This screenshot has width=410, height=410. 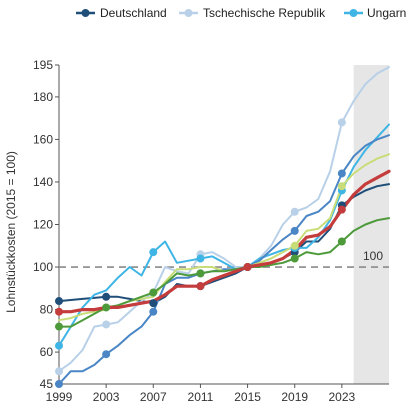 What do you see at coordinates (106, 397) in the screenshot?
I see `x-tick-label: 2003` at bounding box center [106, 397].